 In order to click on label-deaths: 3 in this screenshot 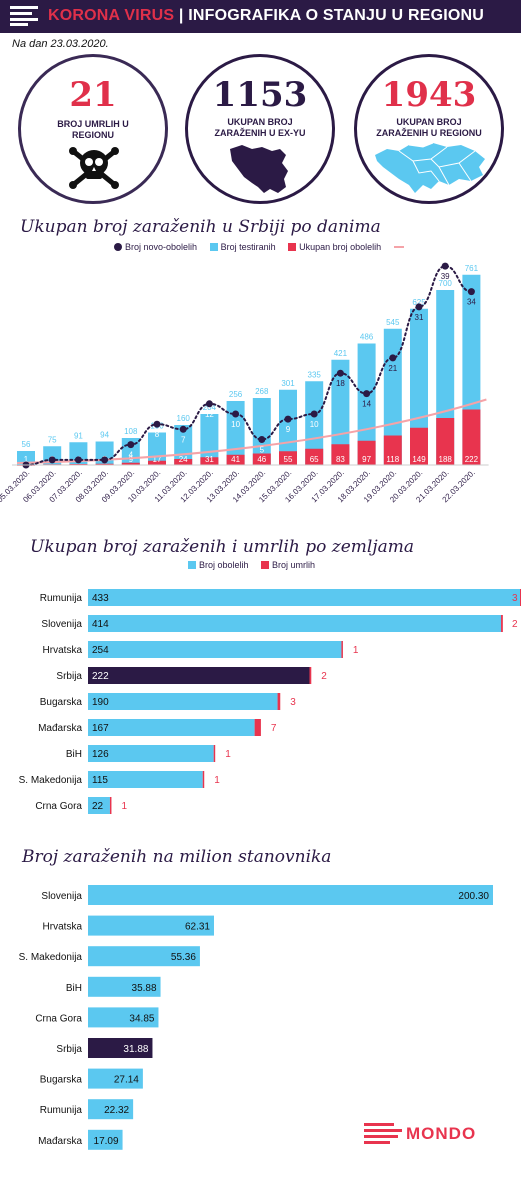, I will do `click(515, 598)`.